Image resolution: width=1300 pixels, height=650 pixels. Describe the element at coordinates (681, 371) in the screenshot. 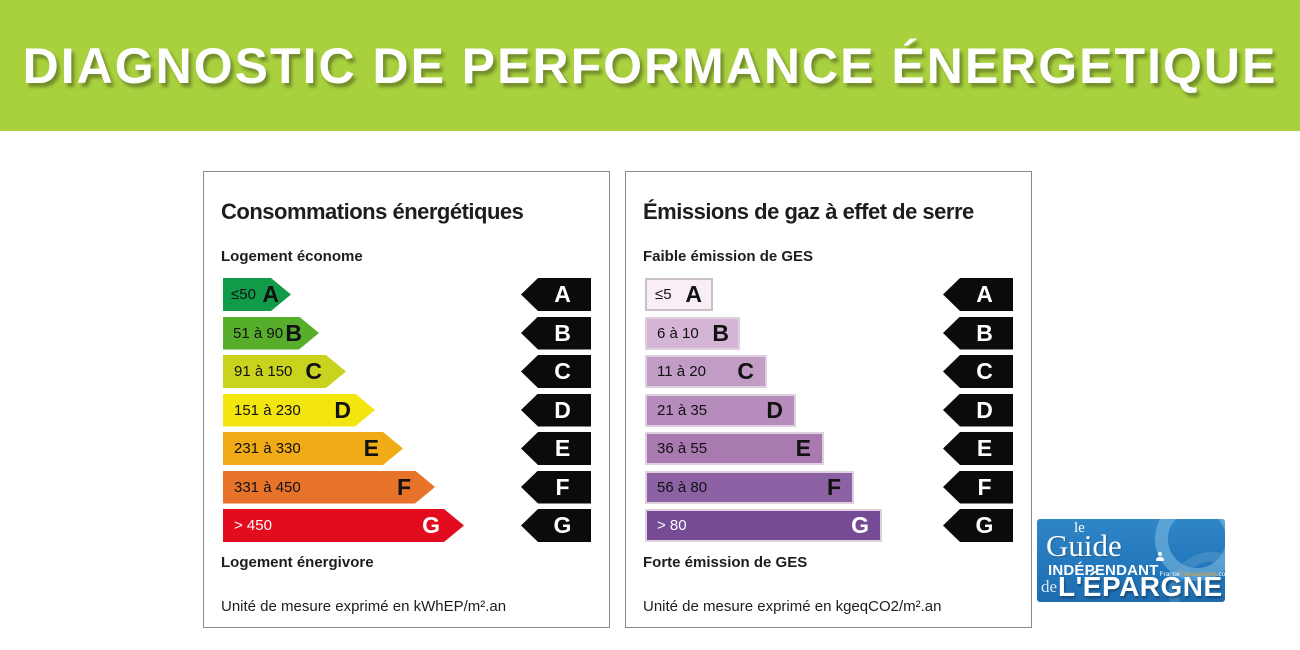

I see `ges-range-c: 11 à 20` at that location.